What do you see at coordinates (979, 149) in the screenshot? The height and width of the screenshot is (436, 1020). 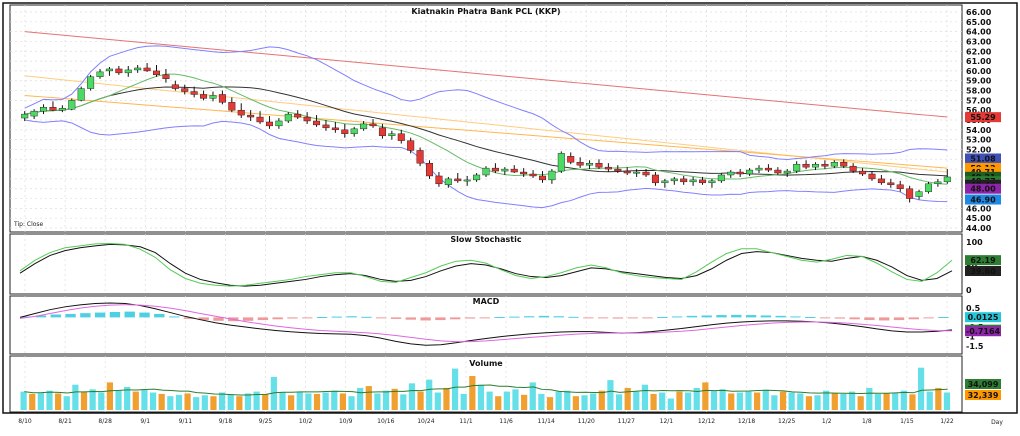 I see `y-tick-label: 52.00` at bounding box center [979, 149].